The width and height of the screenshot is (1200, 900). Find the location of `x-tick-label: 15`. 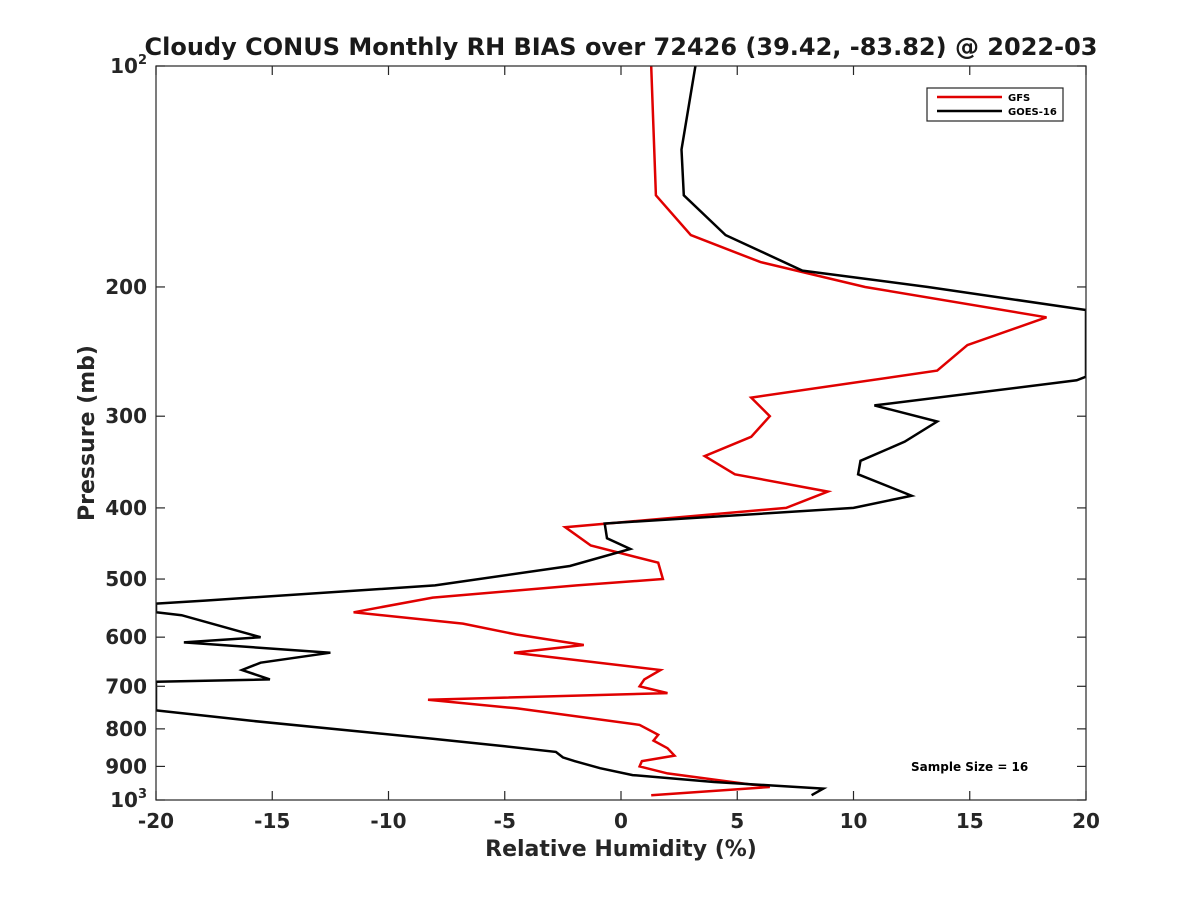

x-tick-label: 15 is located at coordinates (970, 821).